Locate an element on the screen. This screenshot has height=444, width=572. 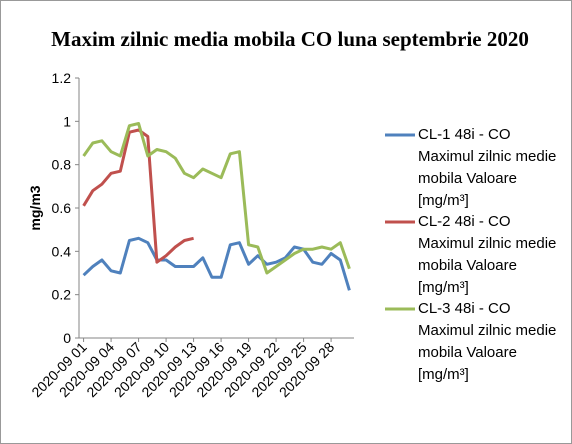
y-tick-label: 0.6 is located at coordinates (62, 208).